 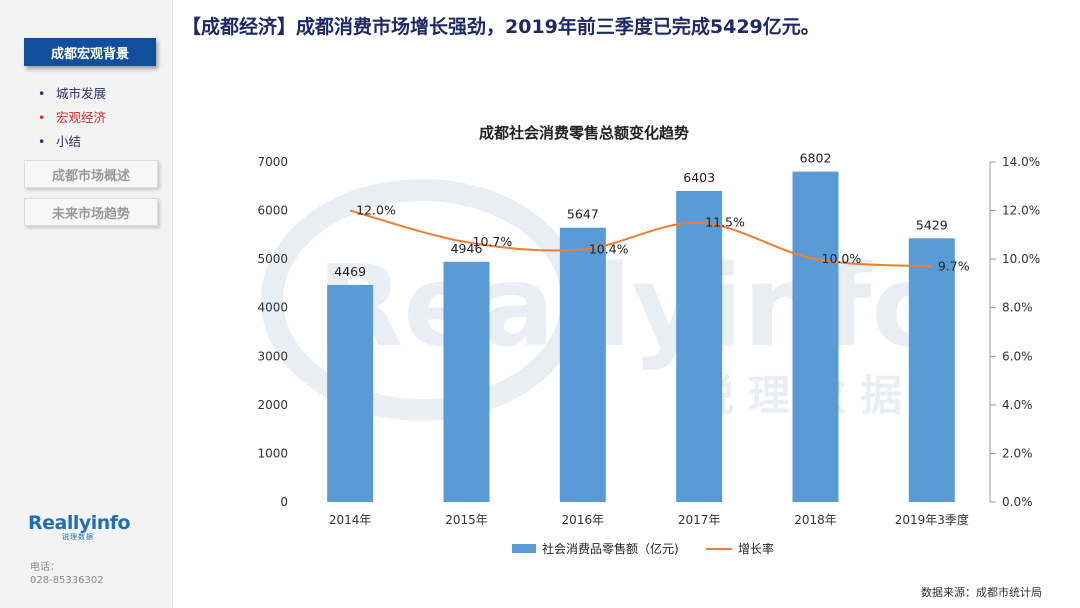 What do you see at coordinates (584, 133) in the screenshot?
I see `chart-title: 成都社会消费零售总额变化趋势` at bounding box center [584, 133].